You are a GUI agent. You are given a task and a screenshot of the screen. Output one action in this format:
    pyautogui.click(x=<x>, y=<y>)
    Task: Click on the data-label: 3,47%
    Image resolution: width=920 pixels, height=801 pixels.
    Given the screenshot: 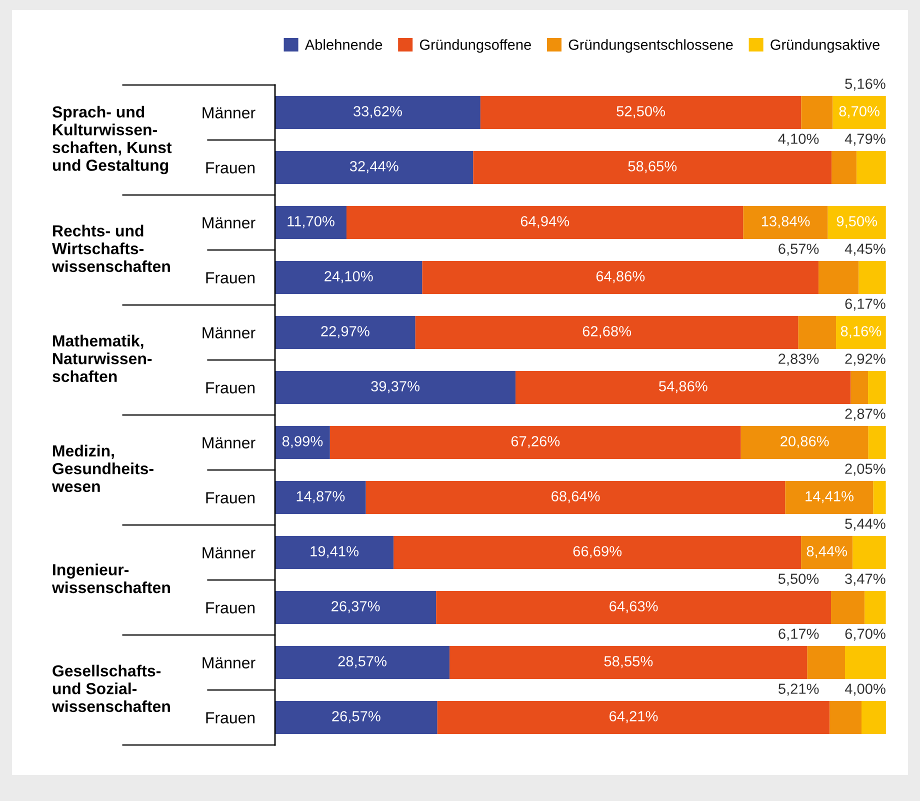 What is the action you would take?
    pyautogui.click(x=865, y=580)
    